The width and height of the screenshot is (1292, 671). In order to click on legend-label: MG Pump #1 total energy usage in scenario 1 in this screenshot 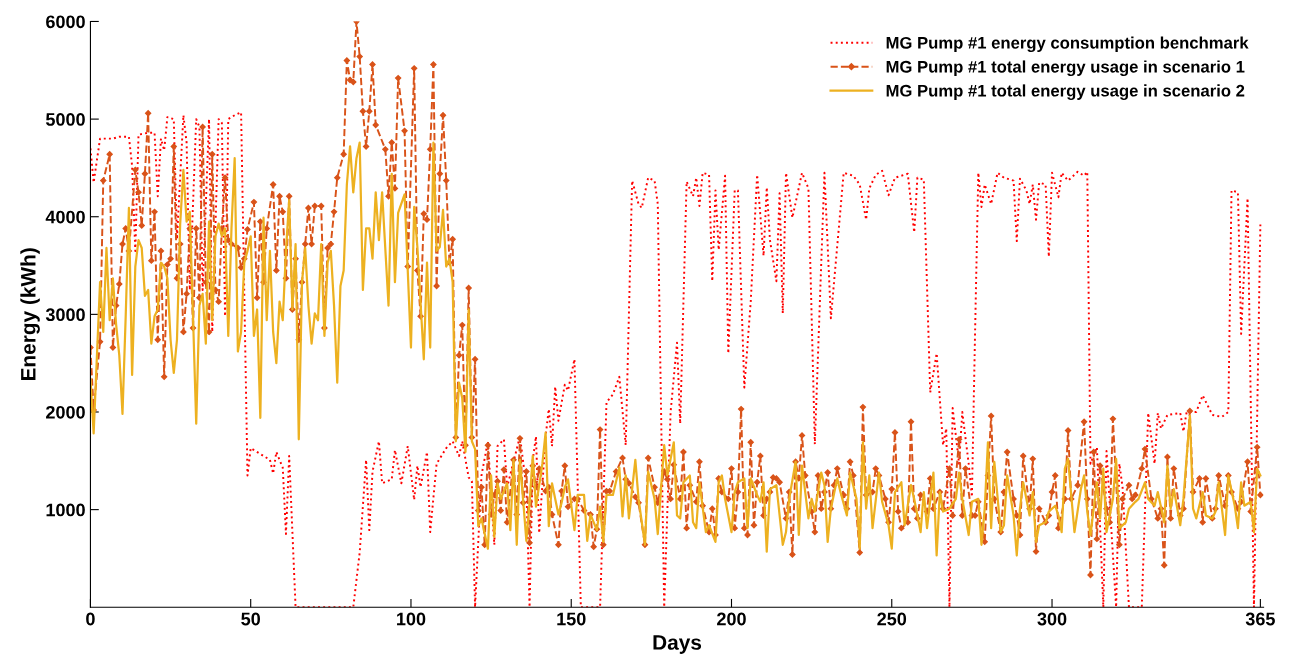, I will do `click(1065, 68)`.